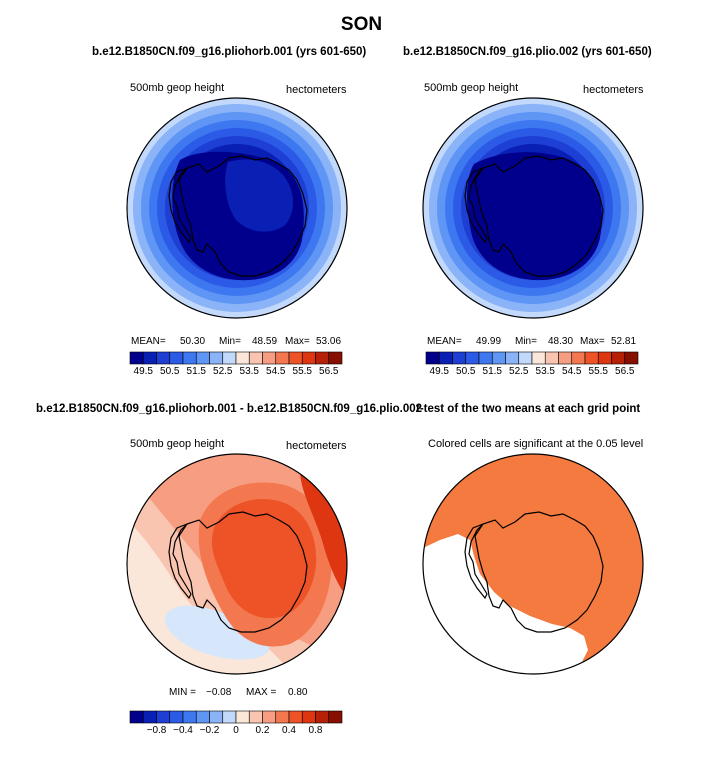  What do you see at coordinates (297, 341) in the screenshot?
I see `panel1-max-label: Max=` at bounding box center [297, 341].